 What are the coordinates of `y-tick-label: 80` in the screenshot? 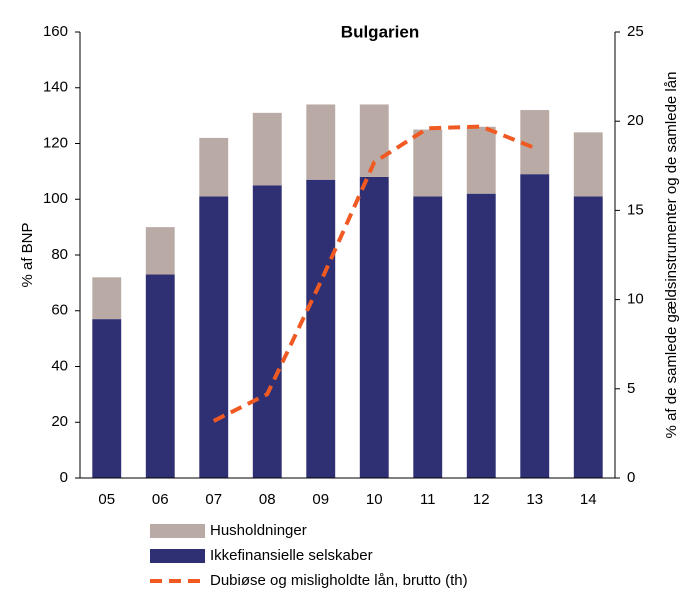 It's located at (59, 254).